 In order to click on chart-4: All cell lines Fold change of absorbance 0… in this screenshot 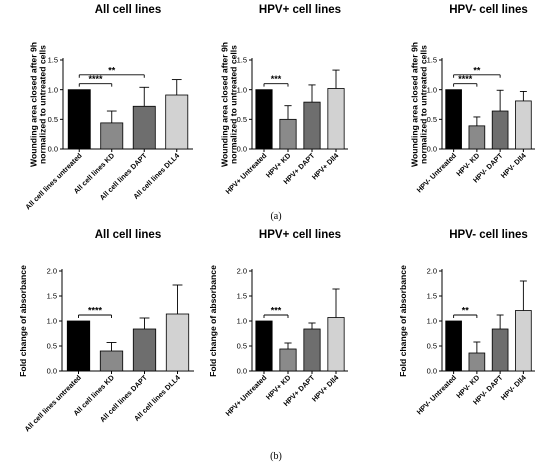, I will do `click(106, 331)`.